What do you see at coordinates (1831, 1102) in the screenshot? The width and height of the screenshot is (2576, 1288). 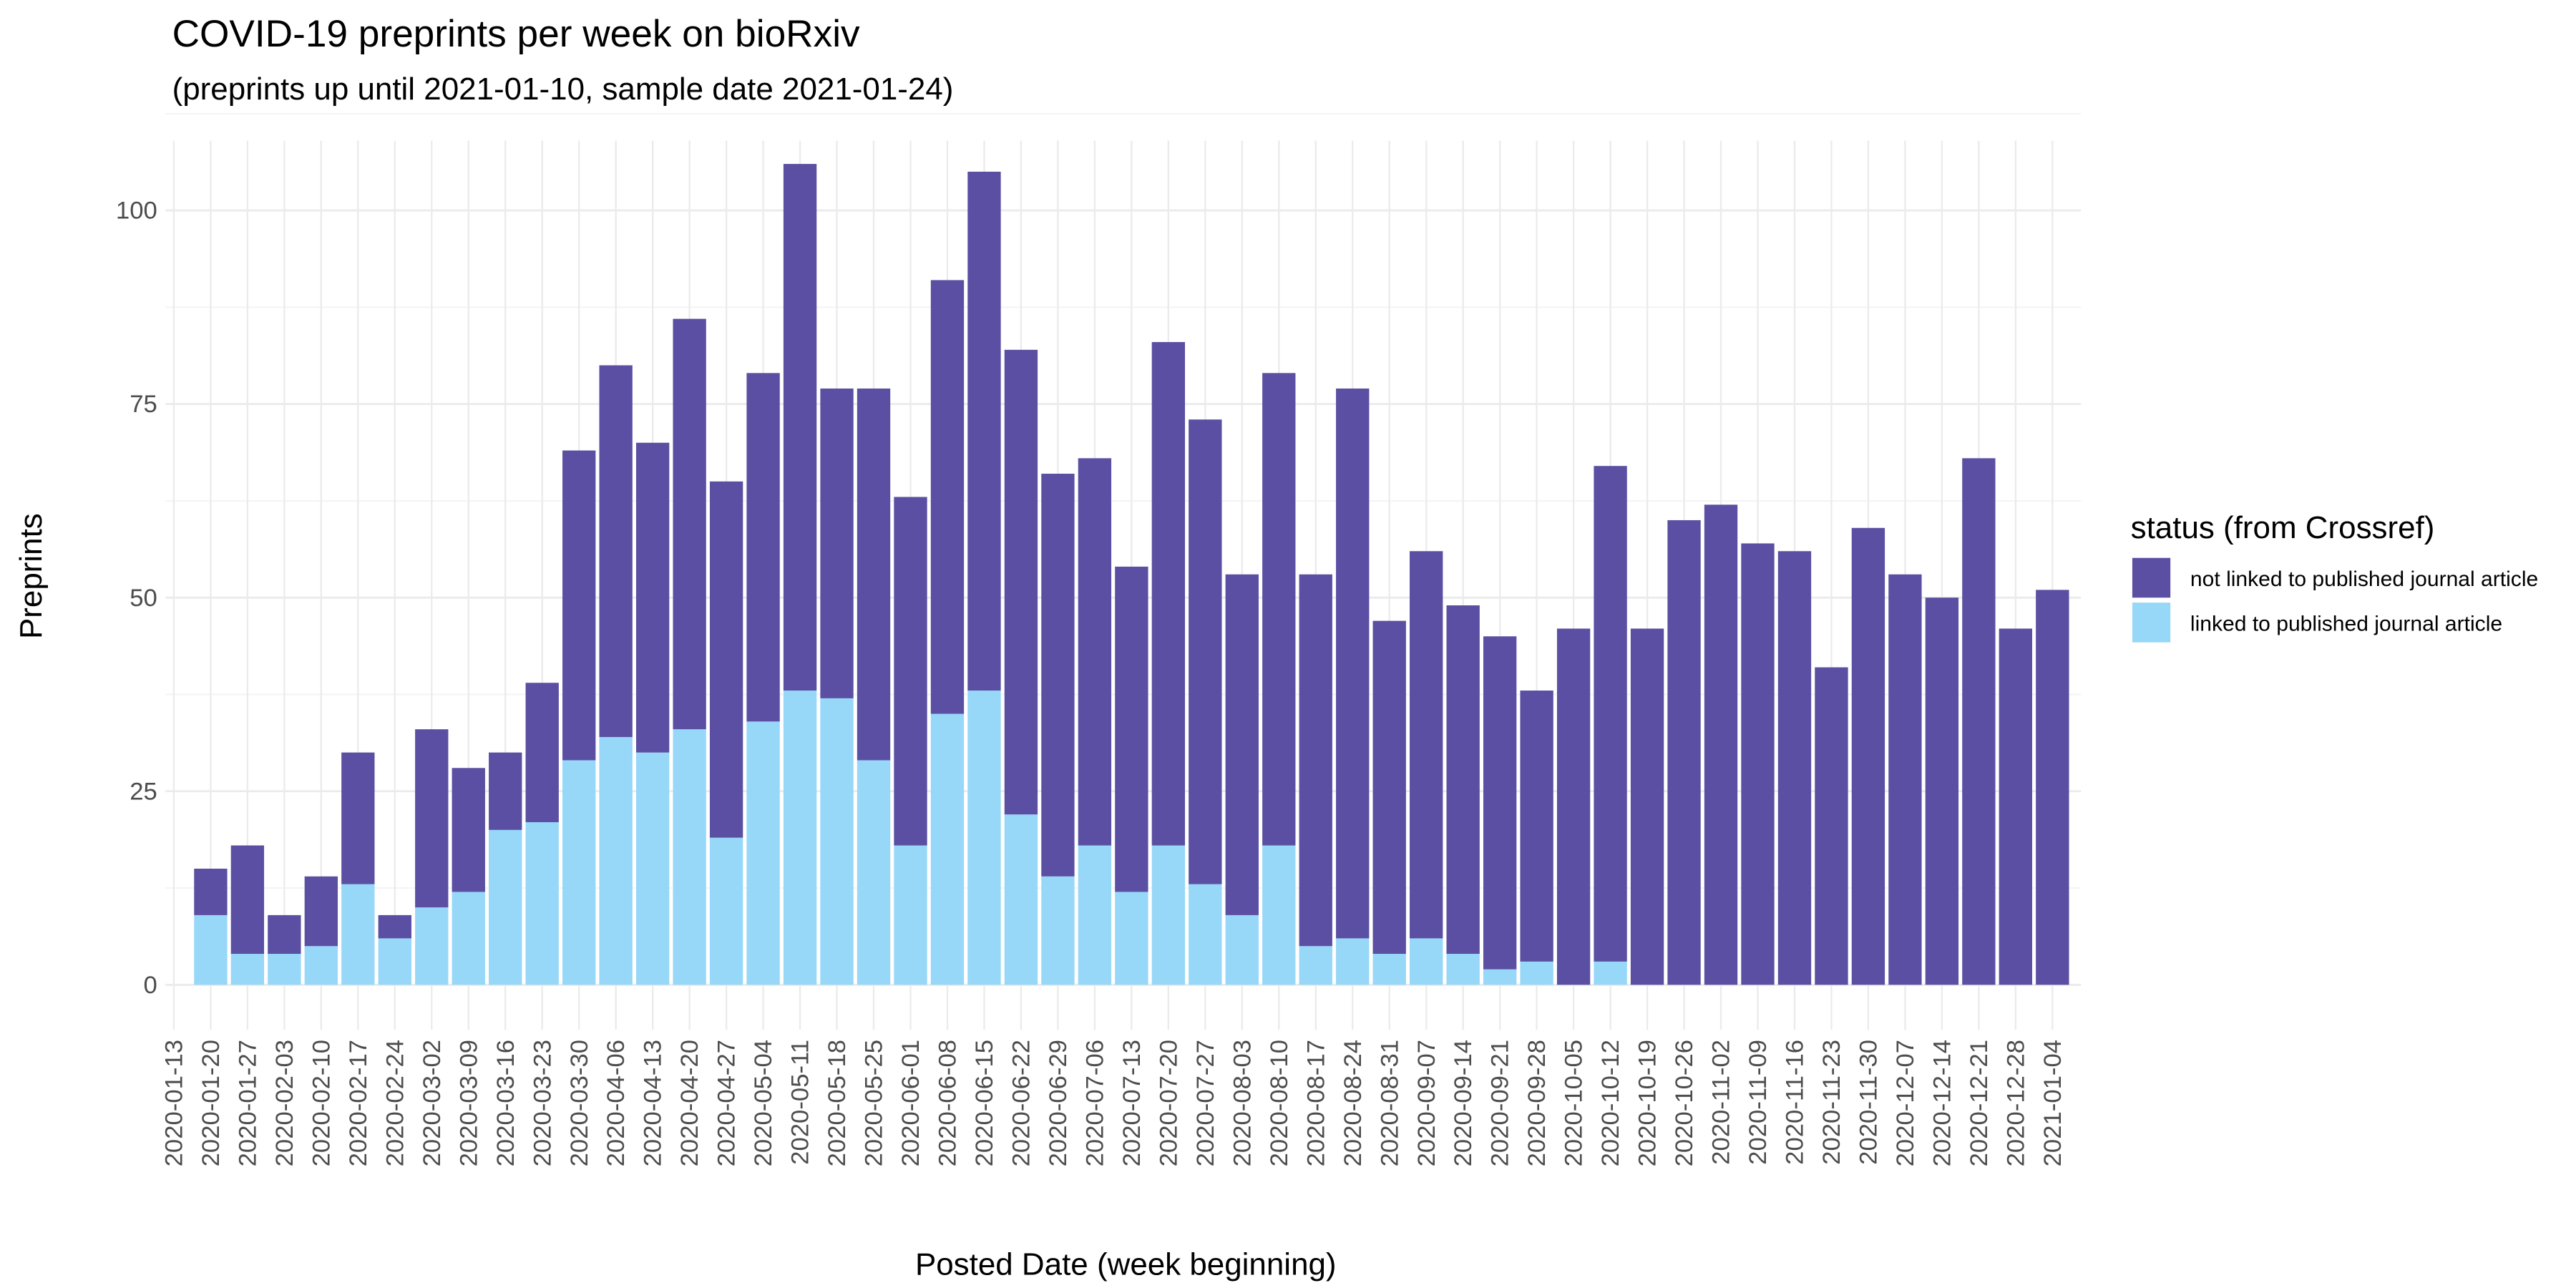 I see `x-tick-label: 2020-11-23` at bounding box center [1831, 1102].